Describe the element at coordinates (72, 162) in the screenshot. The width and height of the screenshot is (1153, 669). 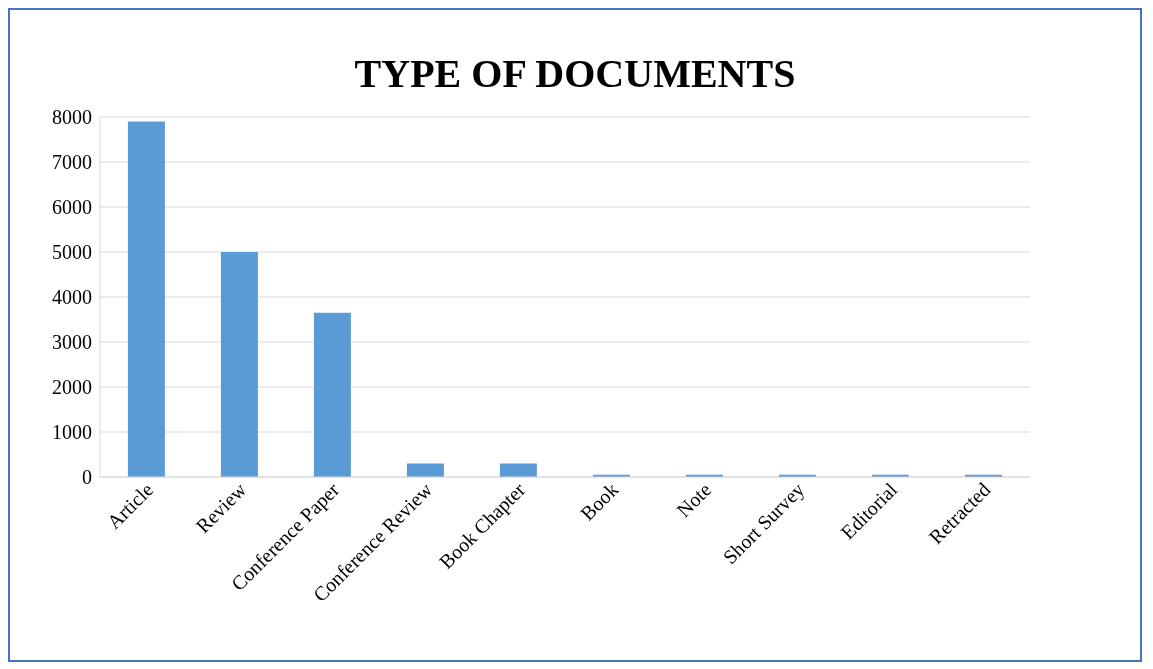
I see `y-tick-label: 7000` at that location.